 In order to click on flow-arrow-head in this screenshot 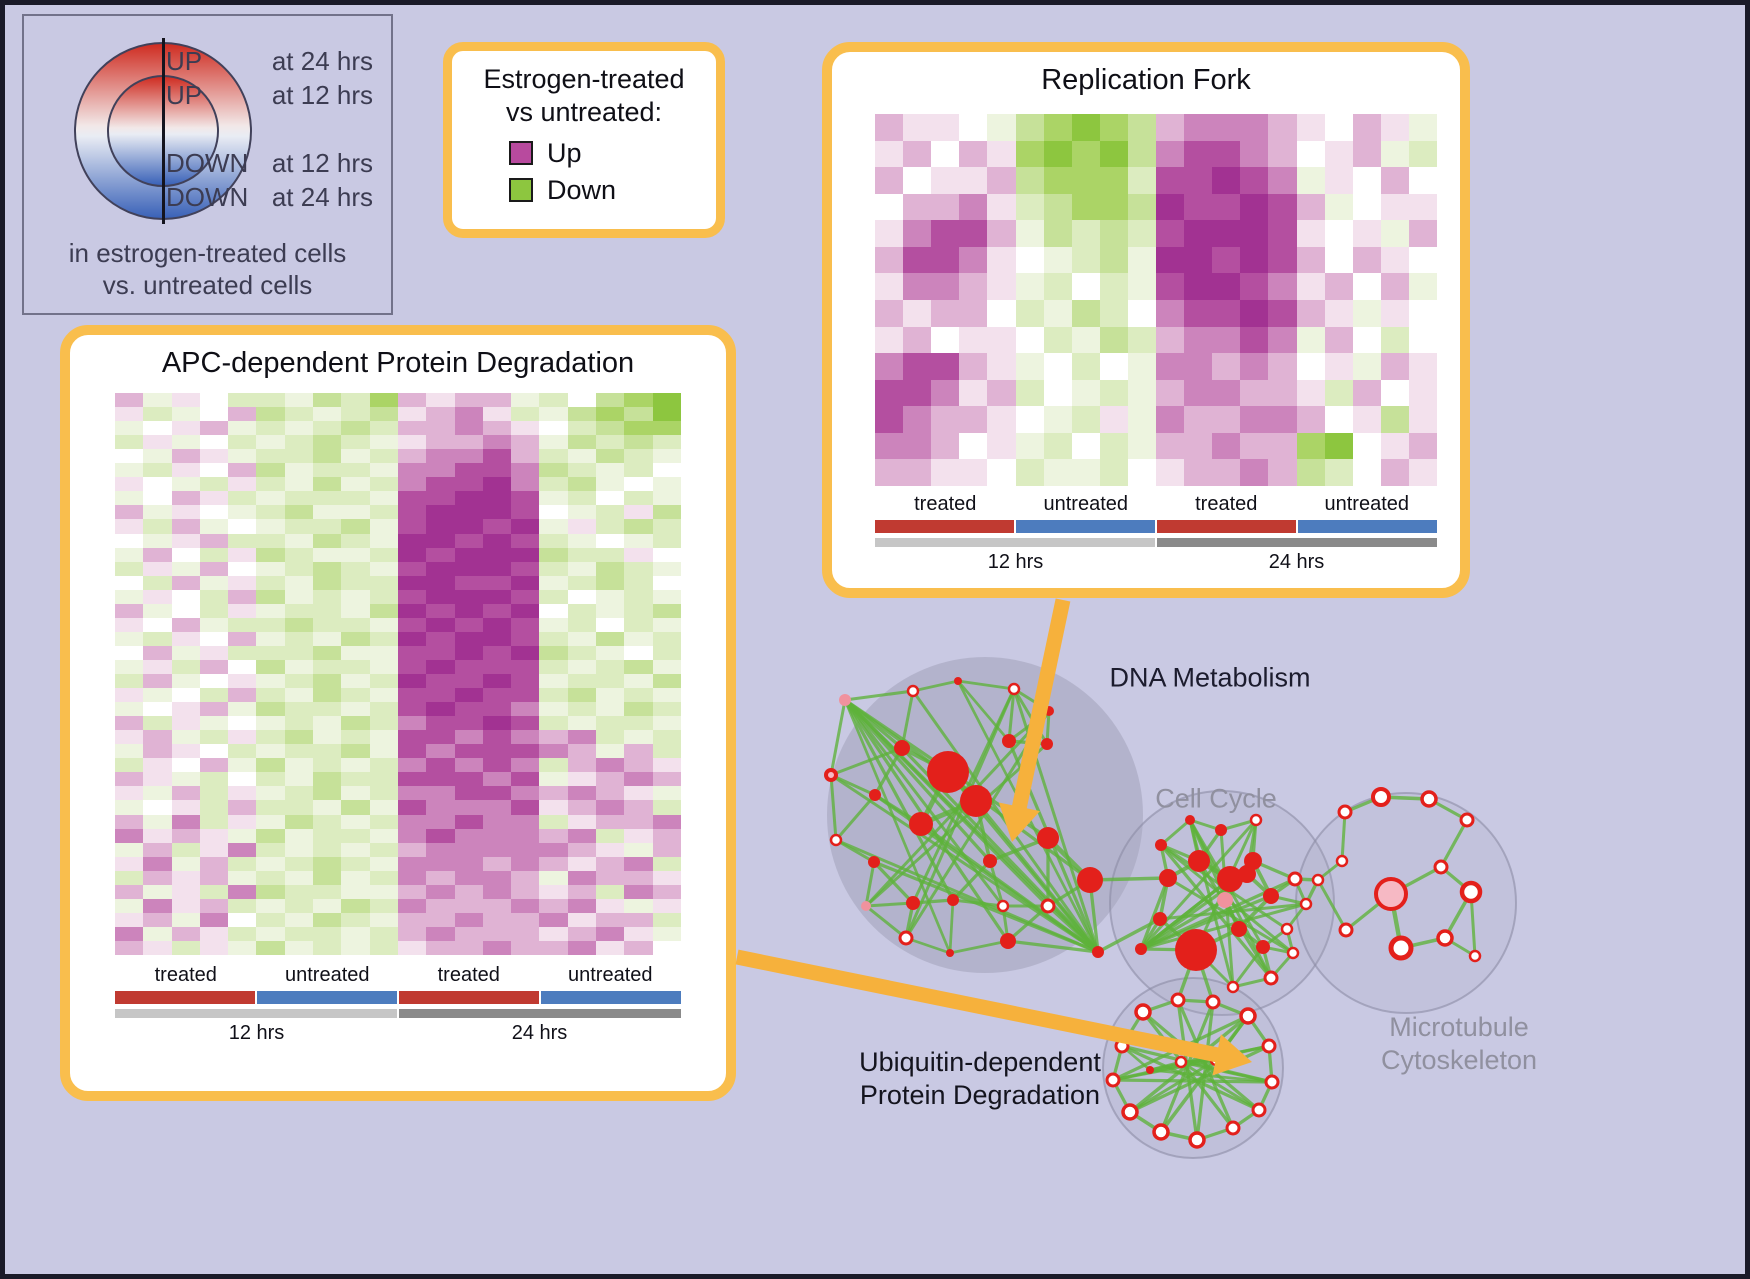, I will do `click(1232, 1055)`.